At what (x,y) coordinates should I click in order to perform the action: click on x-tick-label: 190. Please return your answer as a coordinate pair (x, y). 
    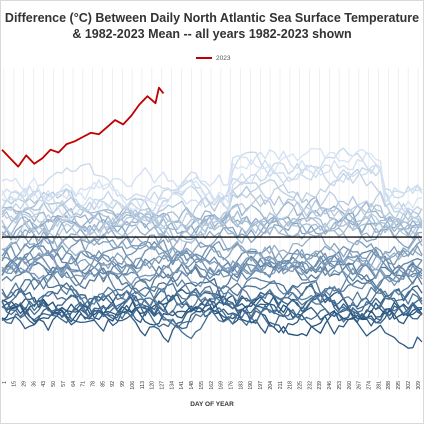
    Looking at the image, I should click on (251, 385).